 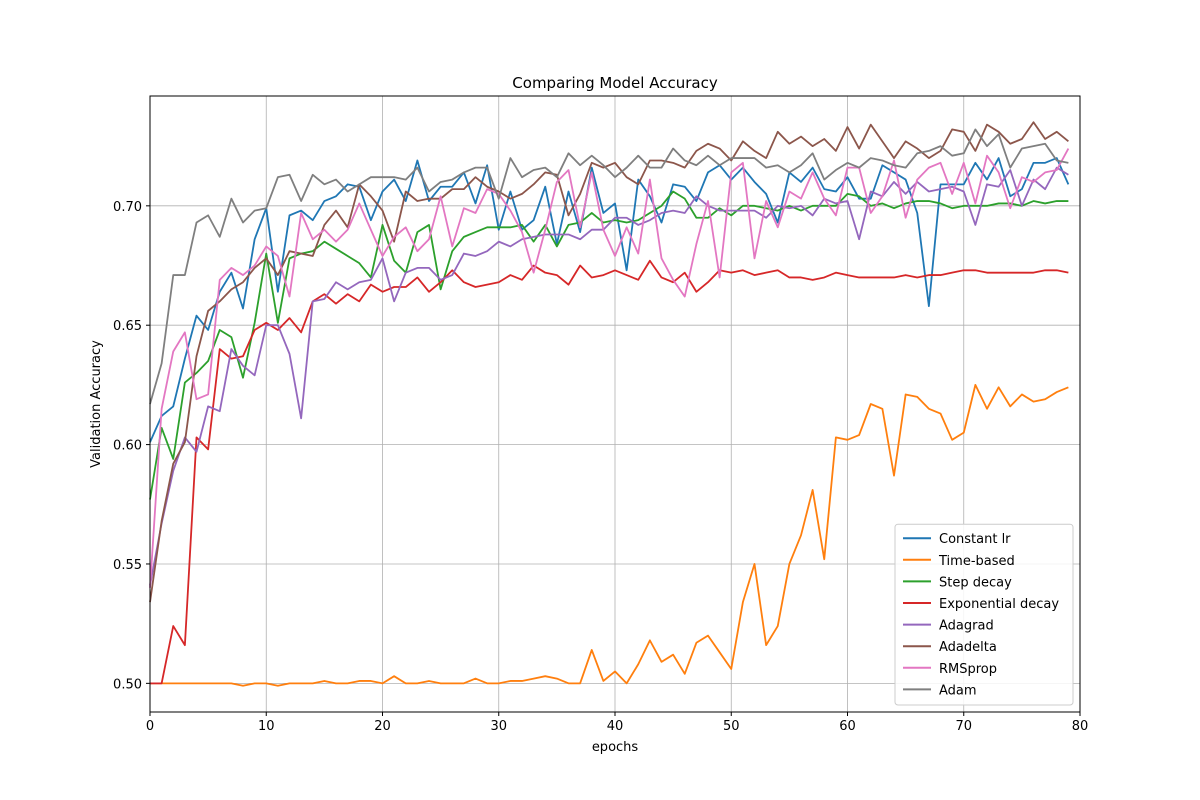 What do you see at coordinates (976, 561) in the screenshot?
I see `legend-entry-label: Time-based` at bounding box center [976, 561].